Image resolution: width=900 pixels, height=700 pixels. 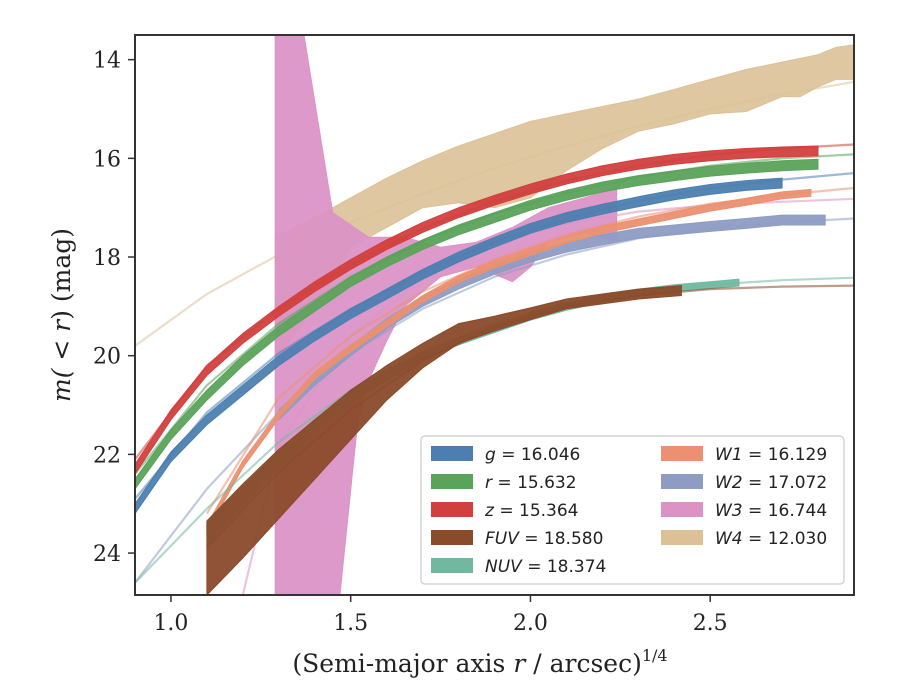 I want to click on legend-entry-g: g = 16.046, so click(x=505, y=455).